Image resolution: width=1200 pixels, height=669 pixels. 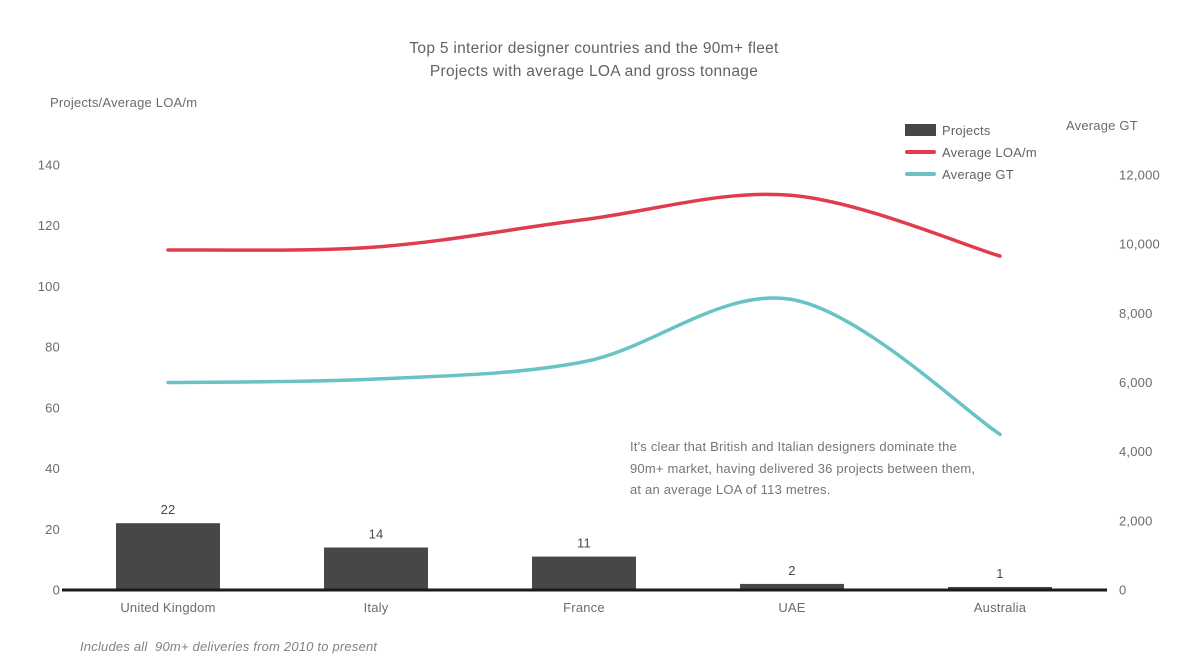 I want to click on left-tick-label: 20, so click(x=52, y=529).